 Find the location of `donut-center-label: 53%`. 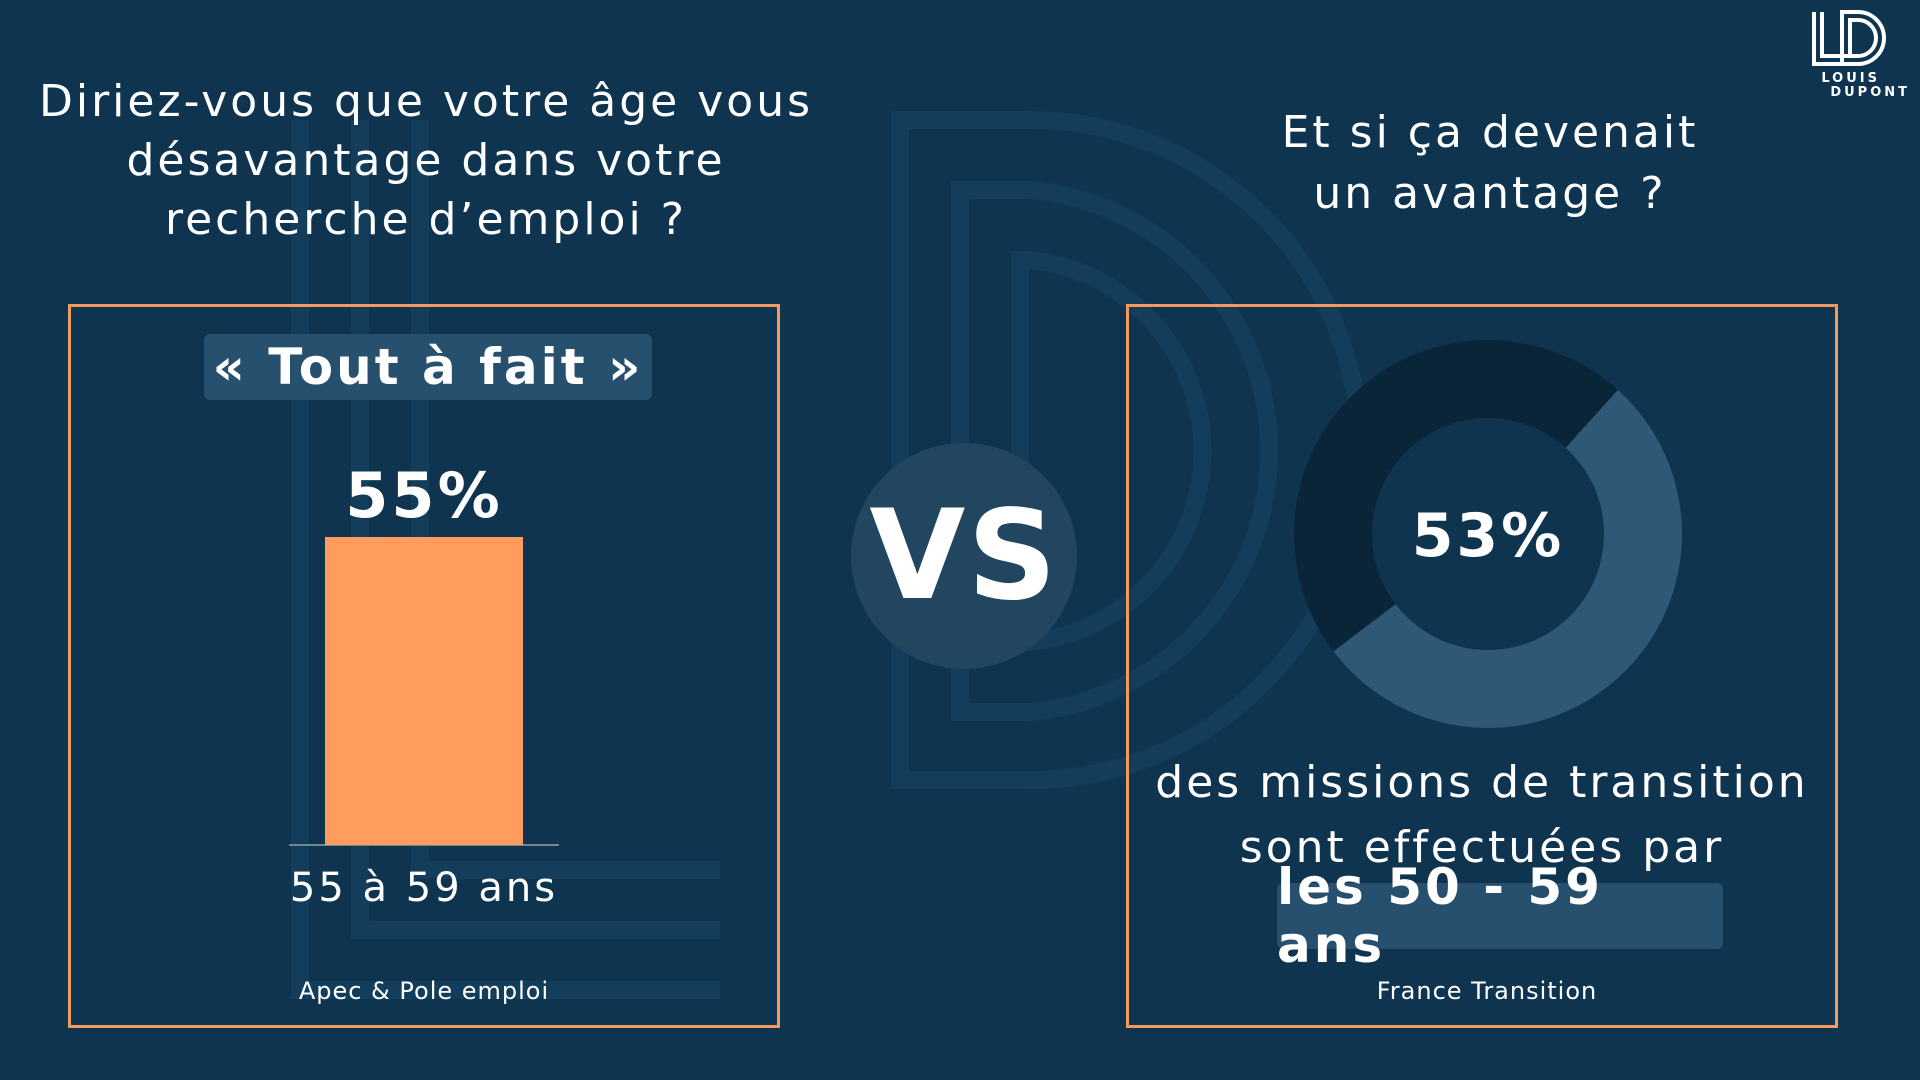

donut-center-label: 53% is located at coordinates (1488, 536).